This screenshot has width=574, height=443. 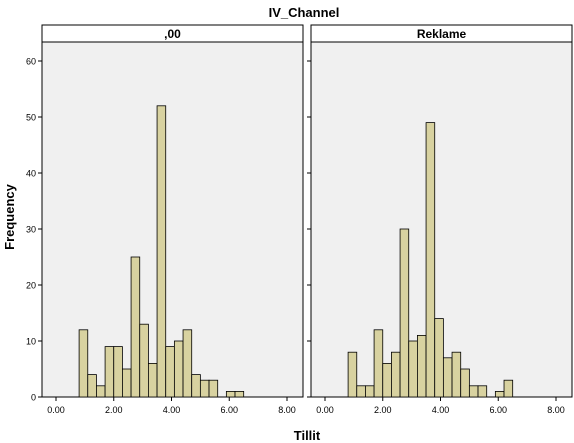 I want to click on y-axis-label: Frequency, so click(x=9, y=216).